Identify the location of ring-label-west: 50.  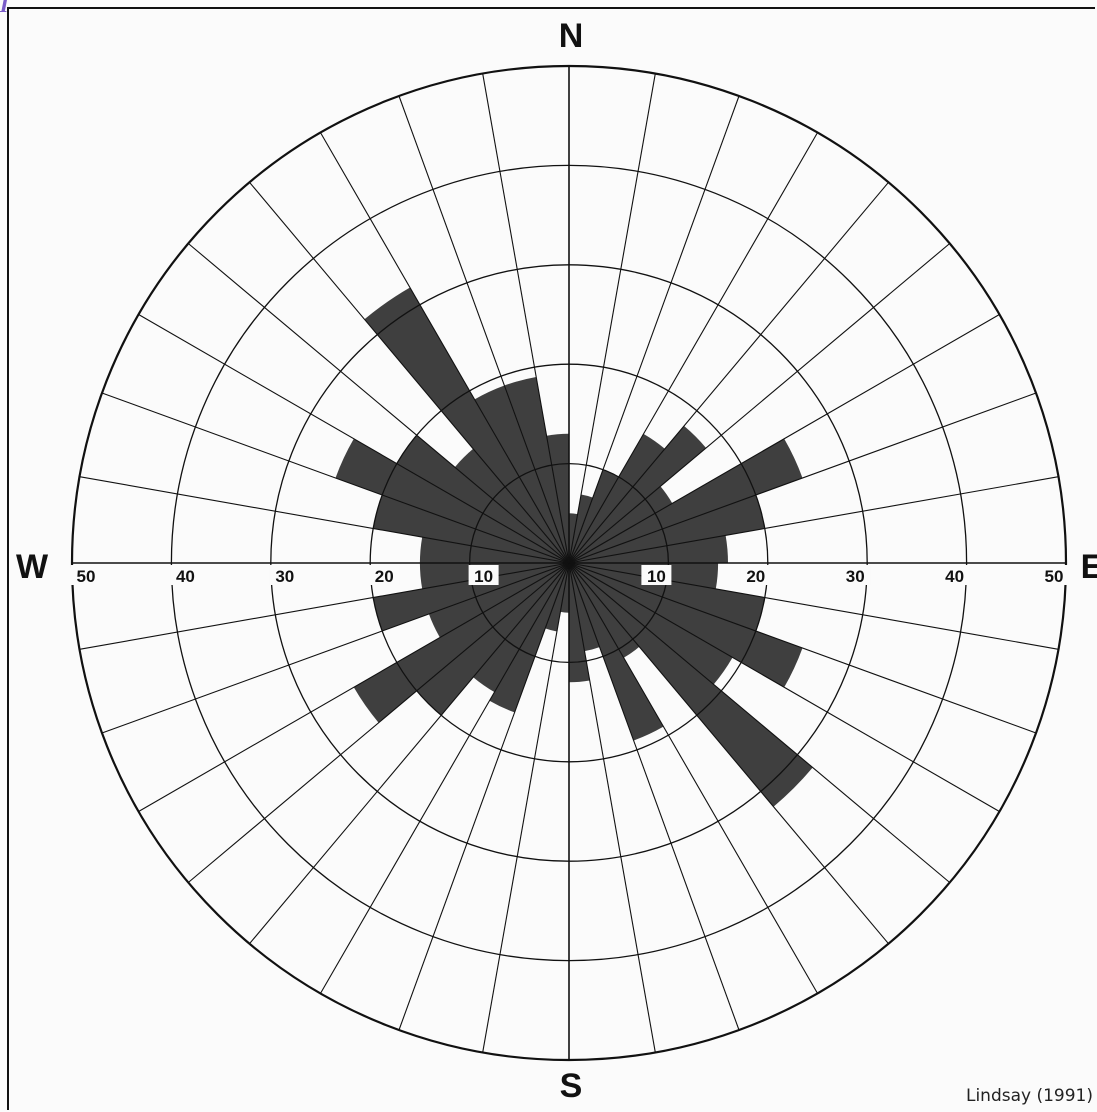
(86, 576).